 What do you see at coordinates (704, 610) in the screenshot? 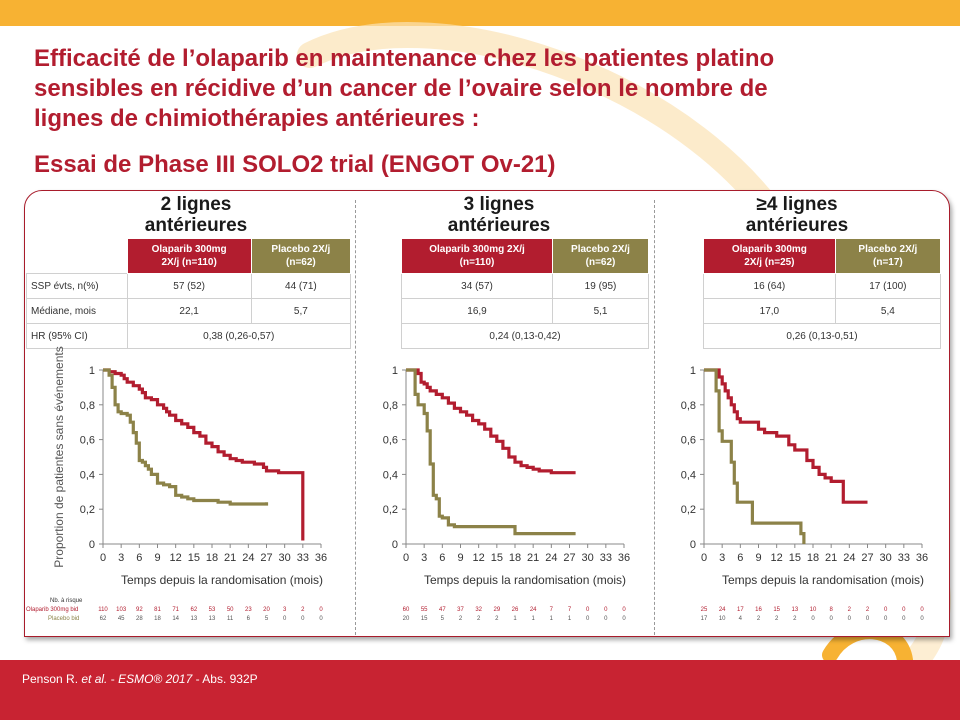
I see `risk-count-olaparib: 25` at bounding box center [704, 610].